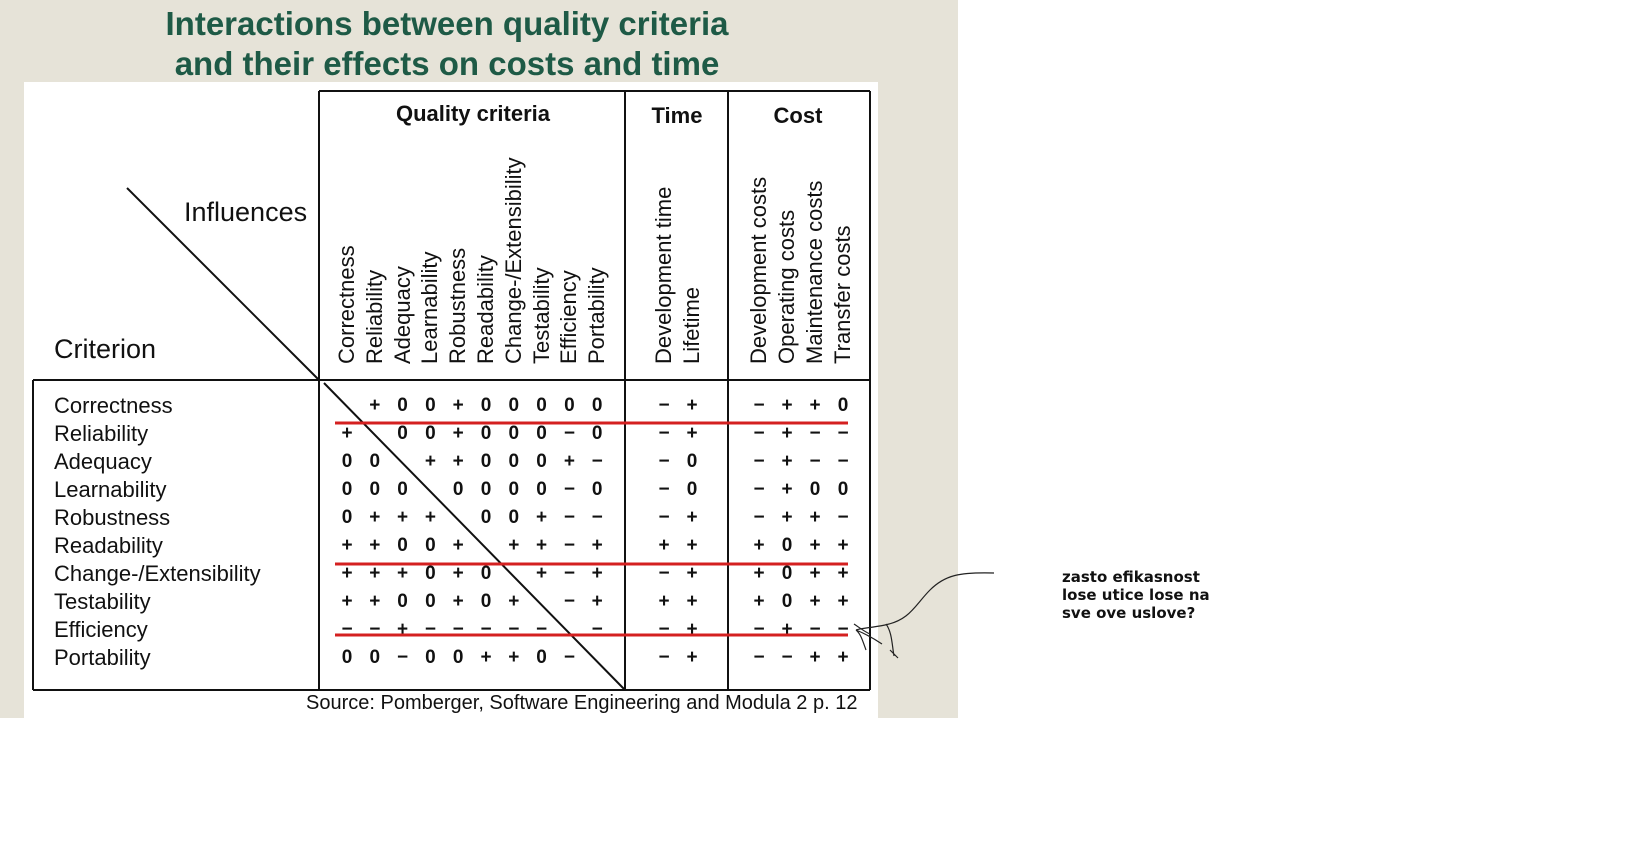 Image resolution: width=1641 pixels, height=867 pixels. I want to click on row-label: Correctness, so click(113, 405).